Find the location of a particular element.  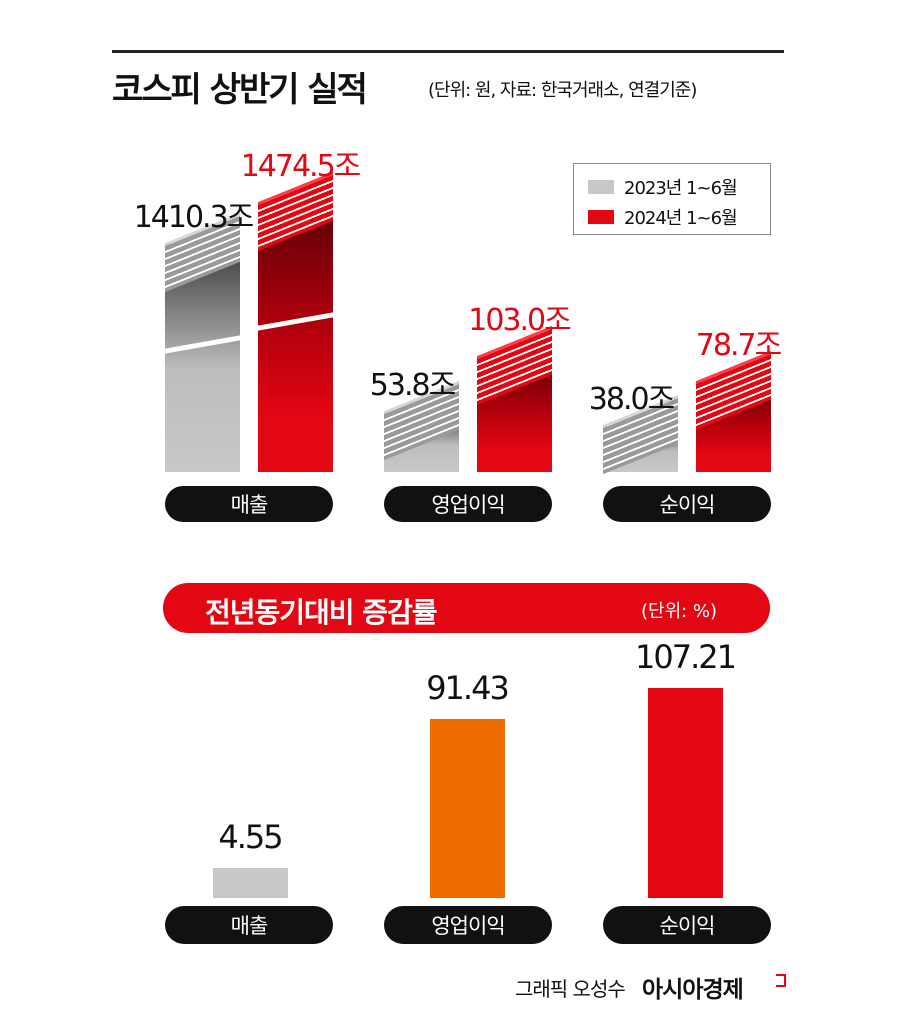

change-category-pill-1: 영업이익 is located at coordinates (468, 925).